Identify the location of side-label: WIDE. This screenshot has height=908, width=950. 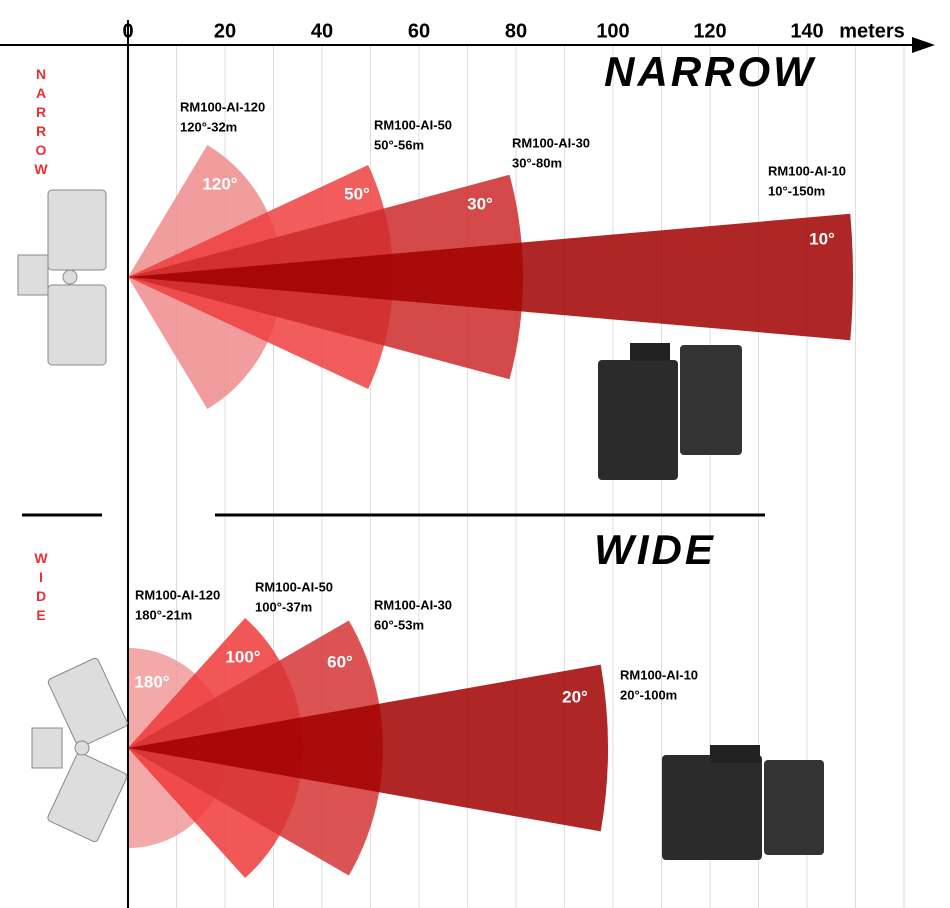
(41, 588).